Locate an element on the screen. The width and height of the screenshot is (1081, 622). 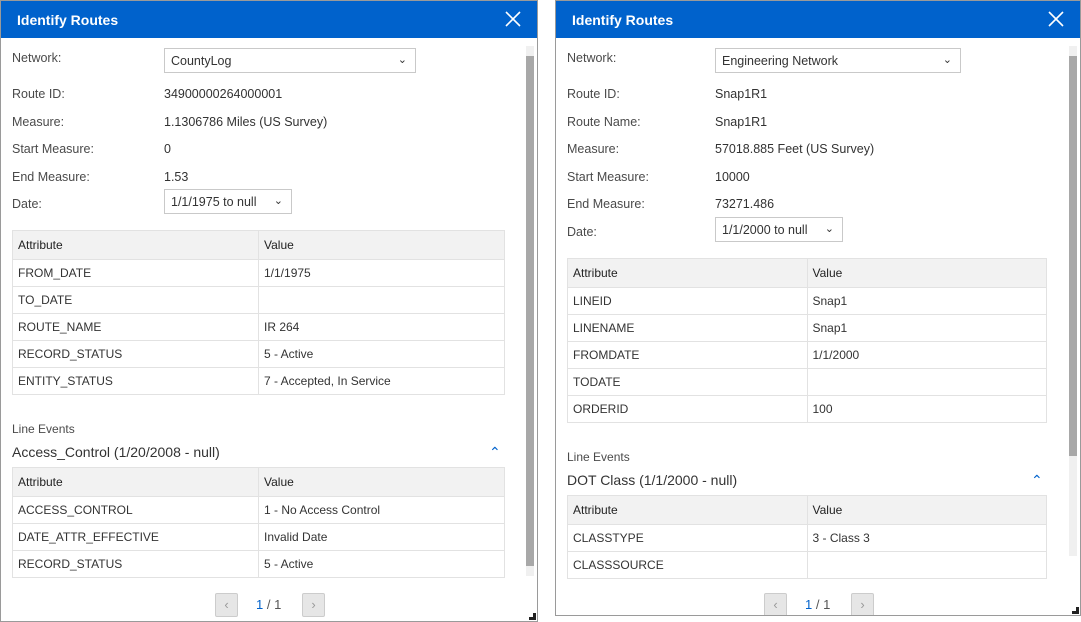
table-cell: TODATE is located at coordinates (687, 382).